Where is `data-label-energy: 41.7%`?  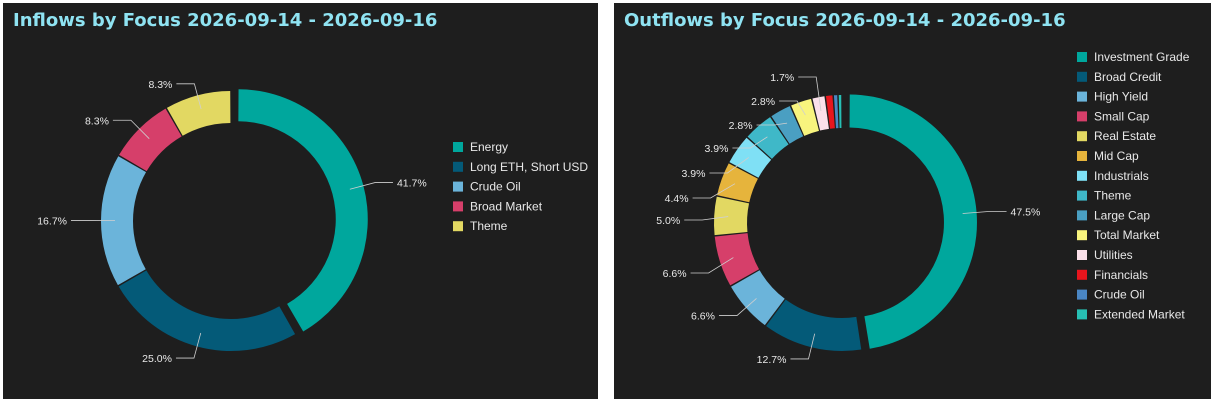 data-label-energy: 41.7% is located at coordinates (412, 184).